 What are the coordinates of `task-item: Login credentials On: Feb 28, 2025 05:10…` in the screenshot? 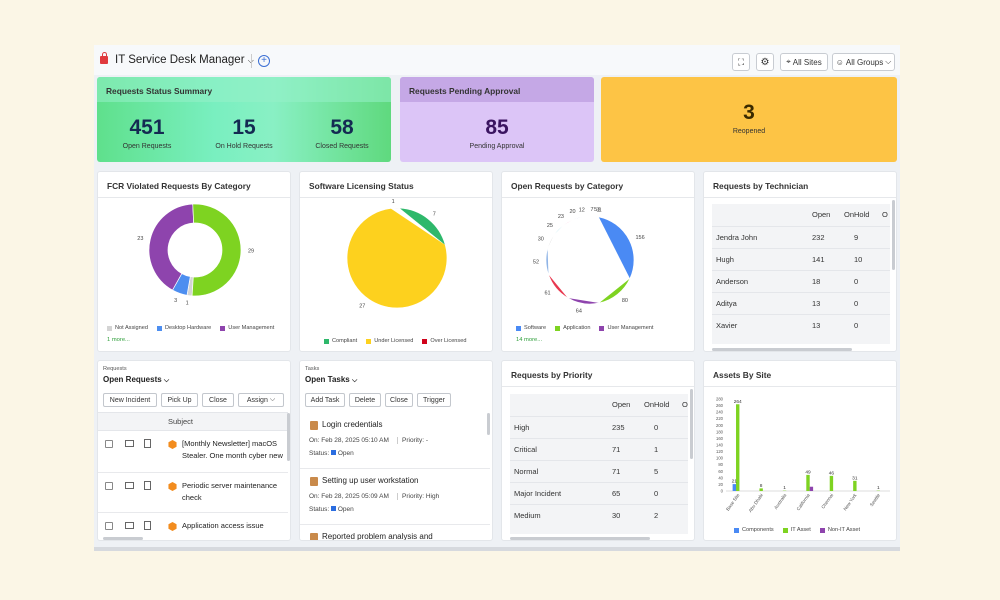 It's located at (395, 443).